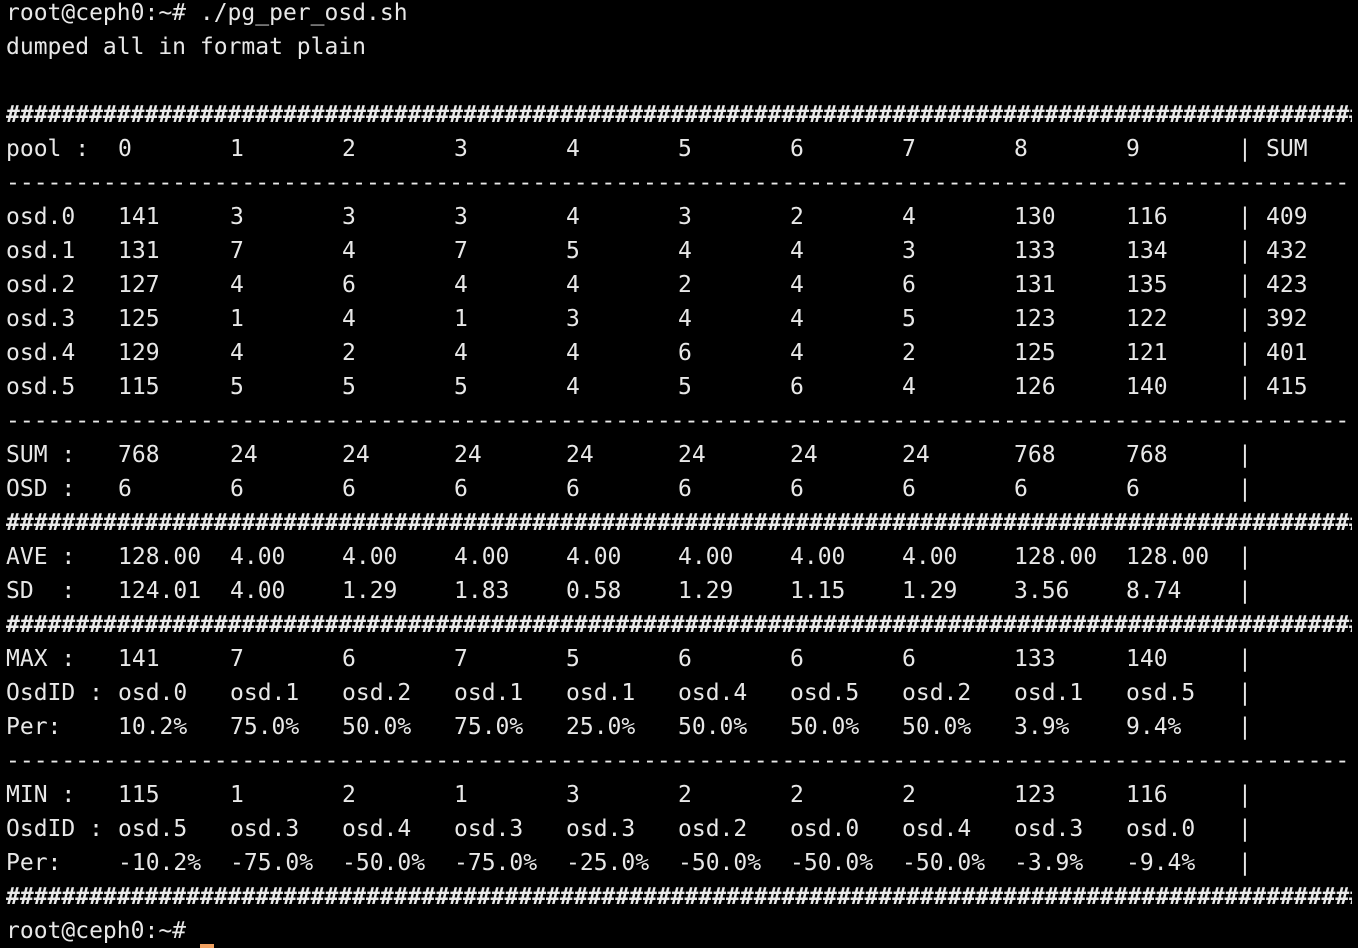 This screenshot has height=948, width=1358. I want to click on table-cell: 122, so click(1147, 319).